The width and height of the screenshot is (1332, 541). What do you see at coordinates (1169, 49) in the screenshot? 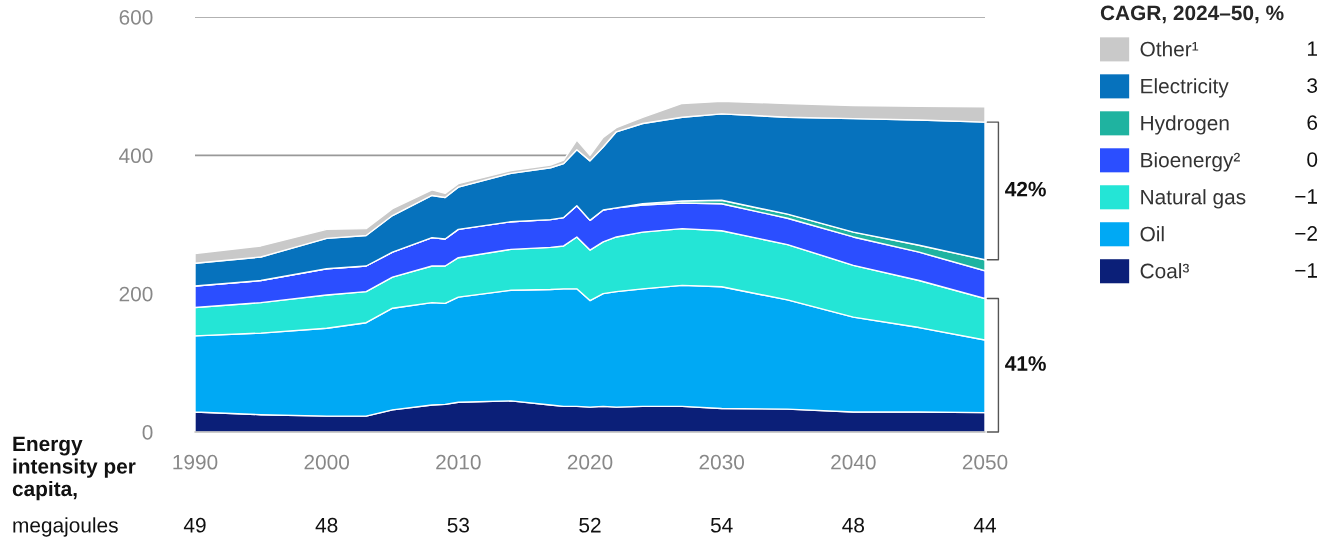
I see `legend-label: Other¹` at bounding box center [1169, 49].